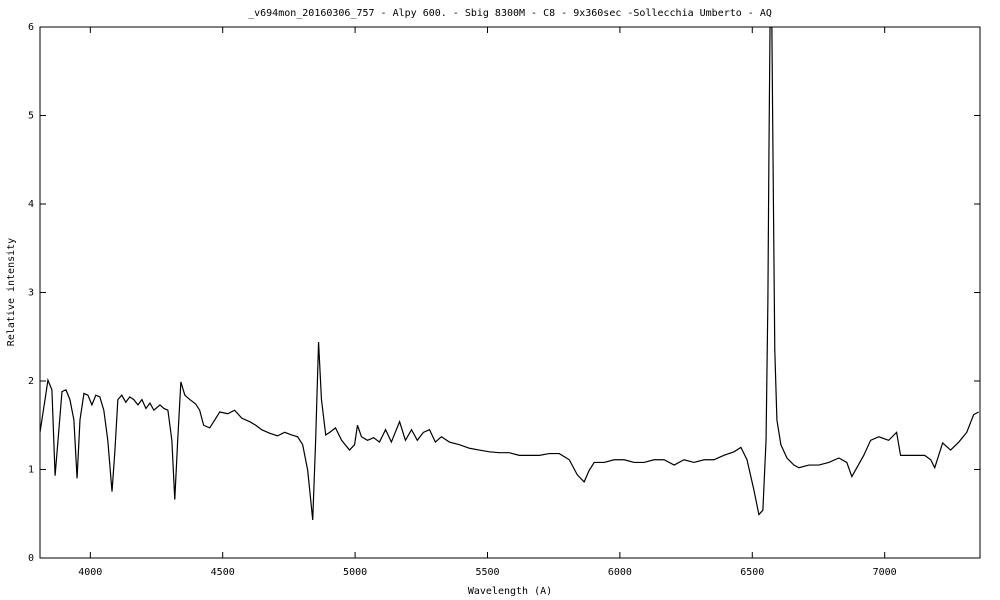  What do you see at coordinates (223, 572) in the screenshot?
I see `x-tick-label: 4500` at bounding box center [223, 572].